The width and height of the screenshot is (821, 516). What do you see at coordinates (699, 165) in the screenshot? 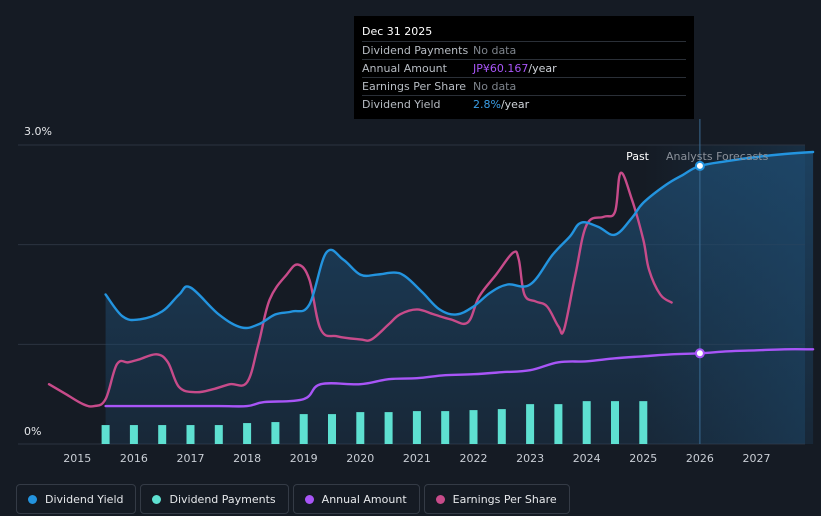
I see `dividend-yield-marker` at bounding box center [699, 165].